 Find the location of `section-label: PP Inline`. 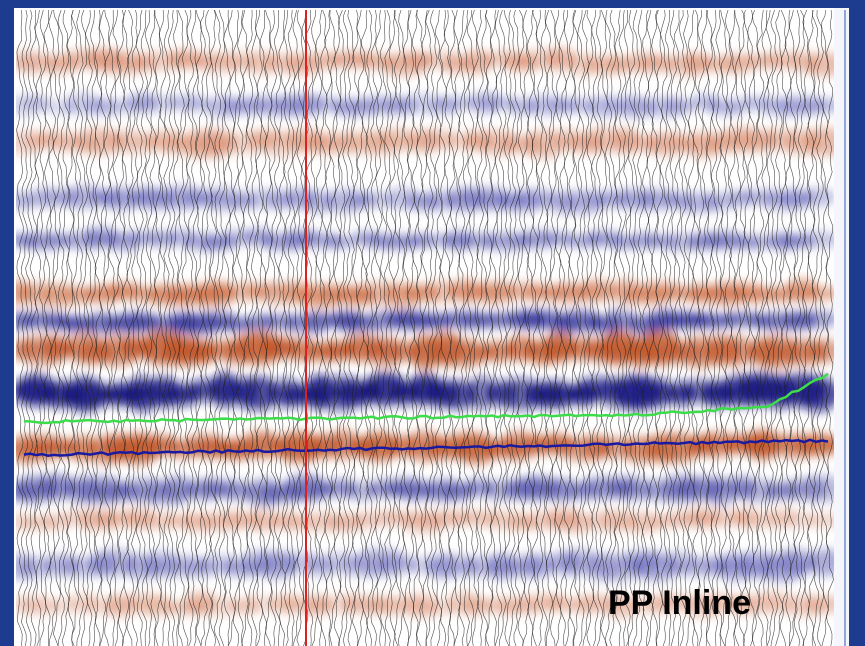

section-label: PP Inline is located at coordinates (679, 603).